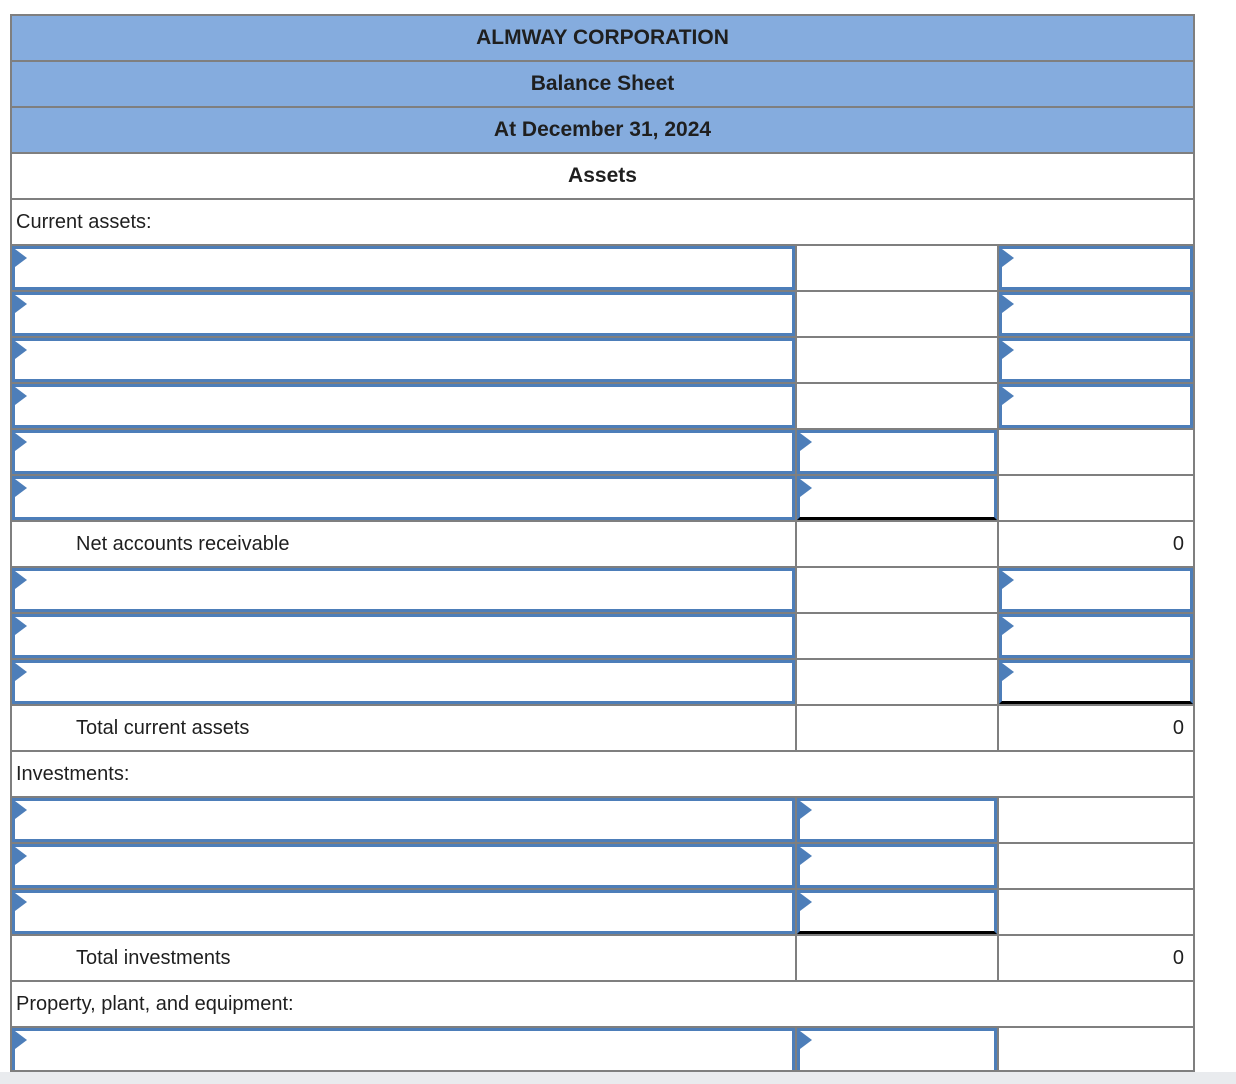 The width and height of the screenshot is (1236, 1084). What do you see at coordinates (403, 544) in the screenshot?
I see `row-label-cell: Net accounts receivable` at bounding box center [403, 544].